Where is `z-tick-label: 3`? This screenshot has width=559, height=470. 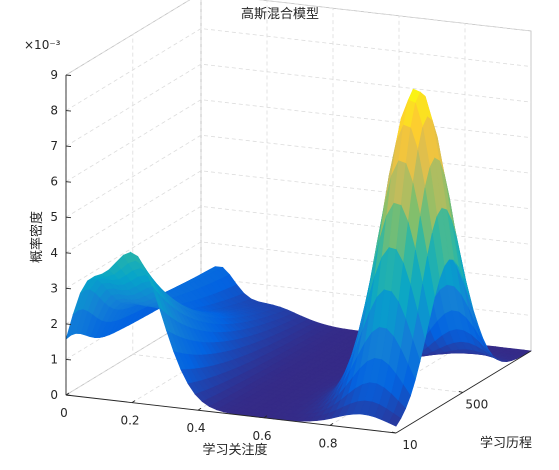
z-tick-label: 3 is located at coordinates (54, 288).